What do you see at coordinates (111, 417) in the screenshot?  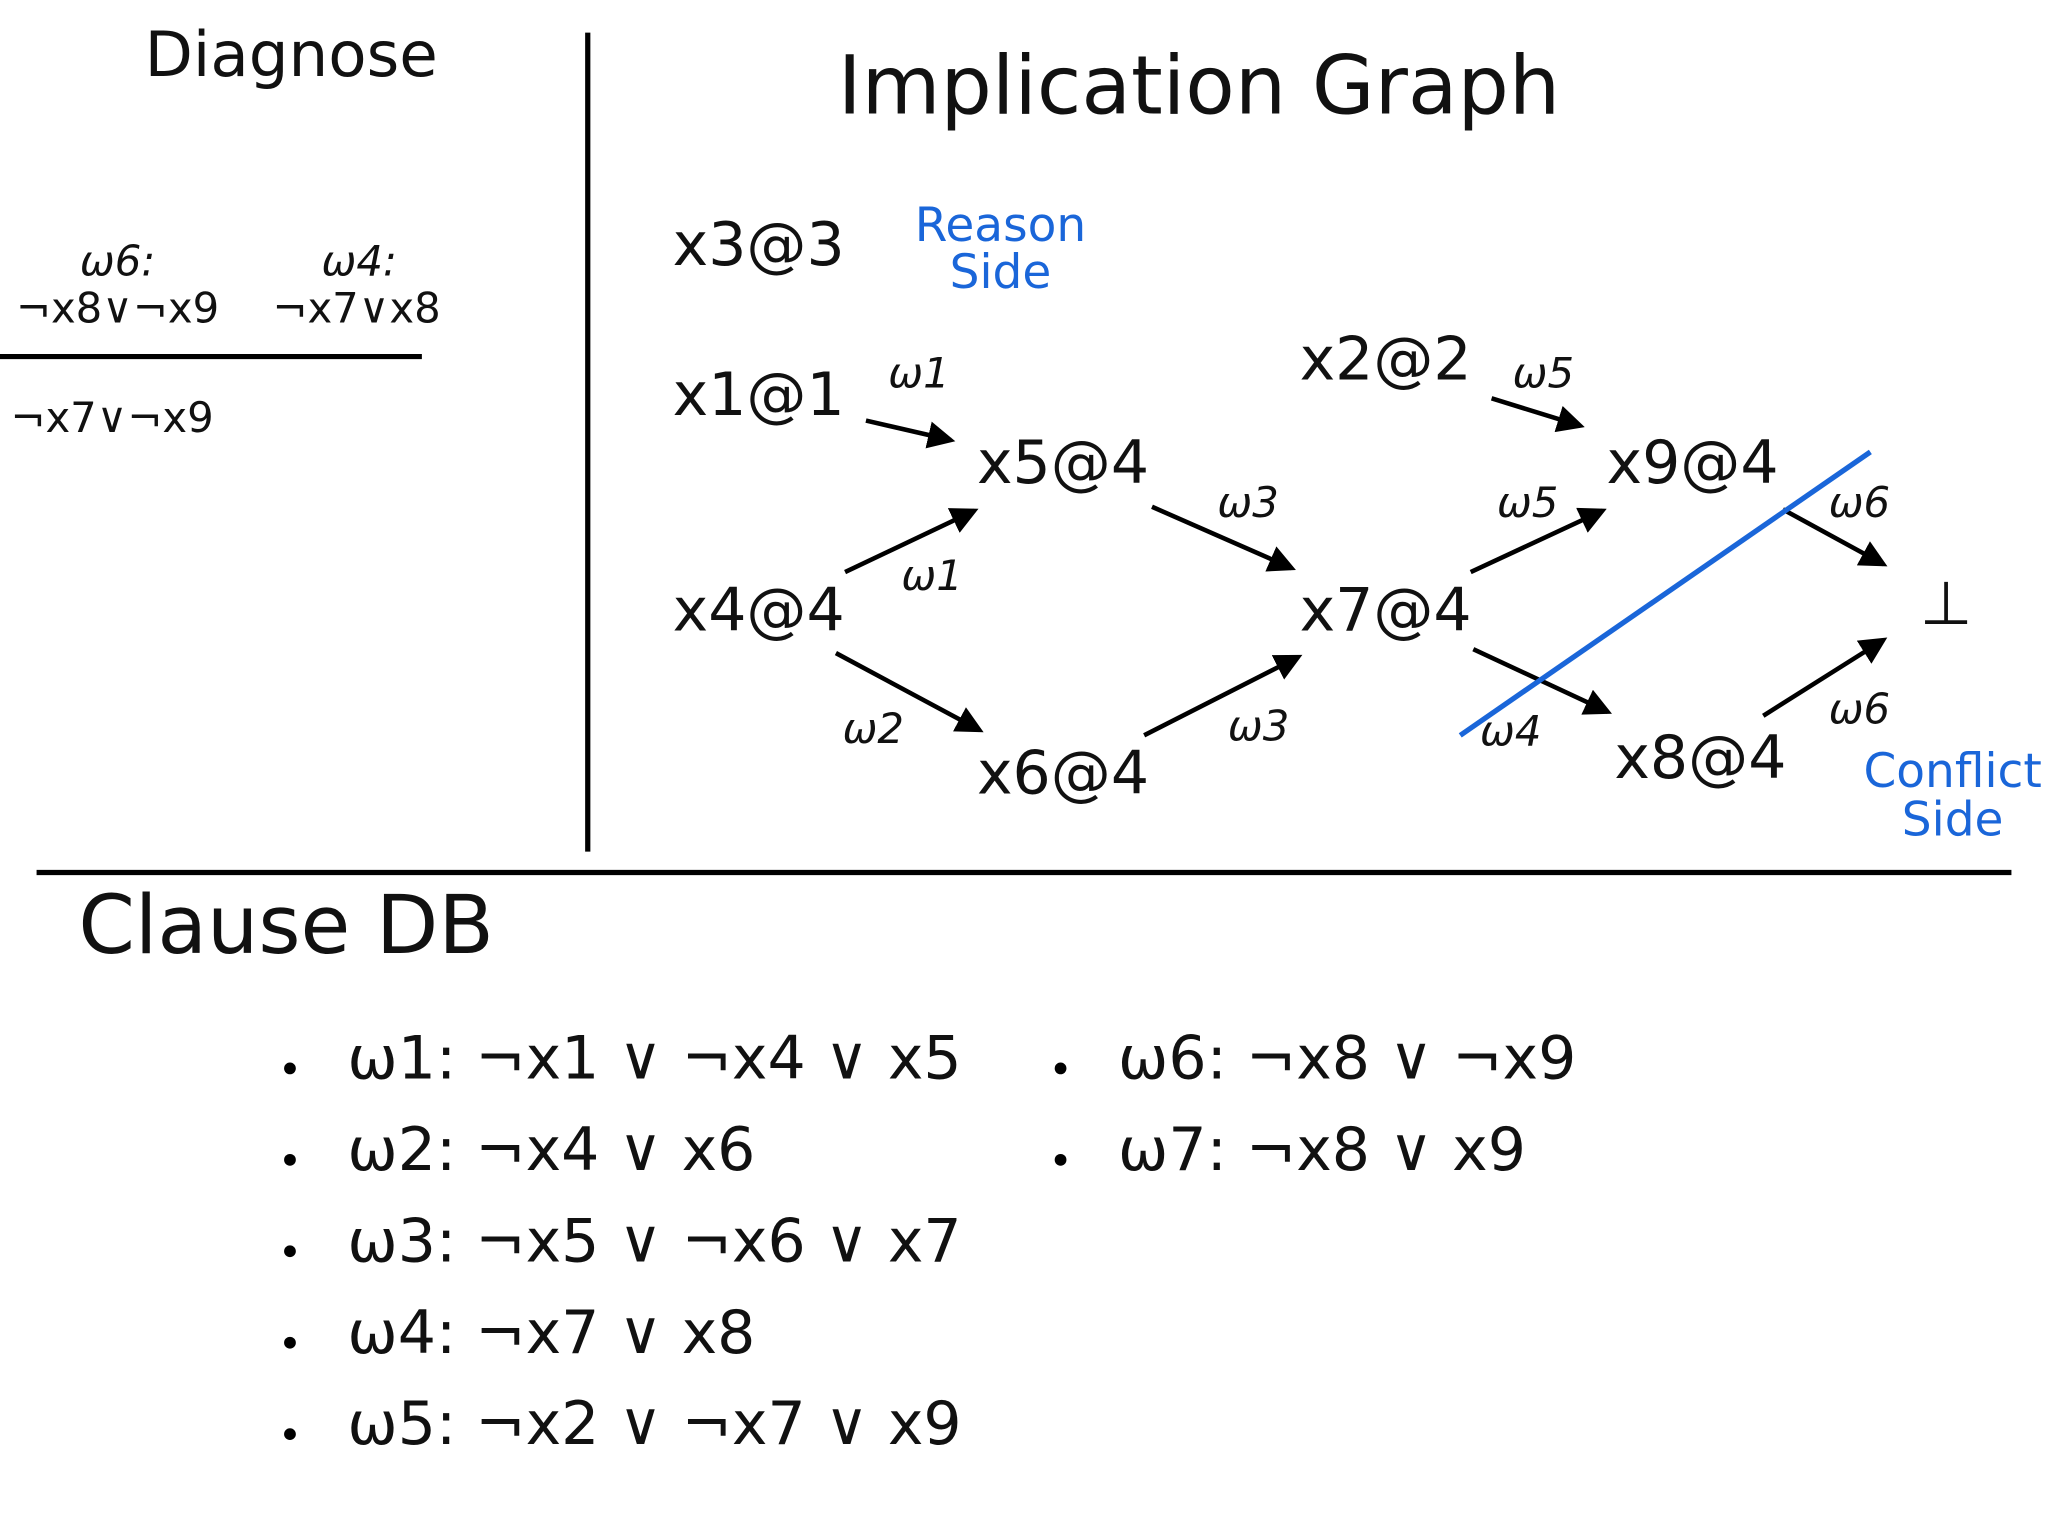 I see `resolvent: ¬x7∨¬x9` at bounding box center [111, 417].